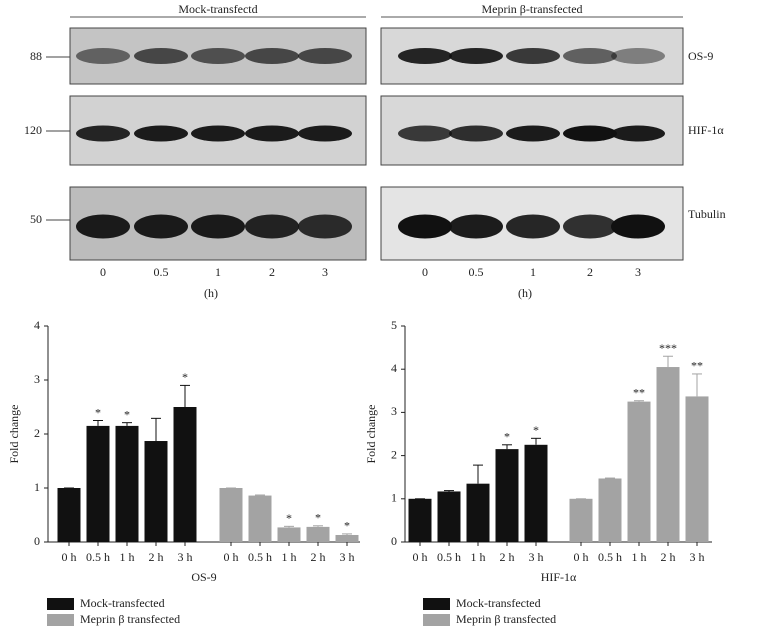 This screenshot has width=757, height=637. I want to click on marker-label: 88, so click(36, 56).